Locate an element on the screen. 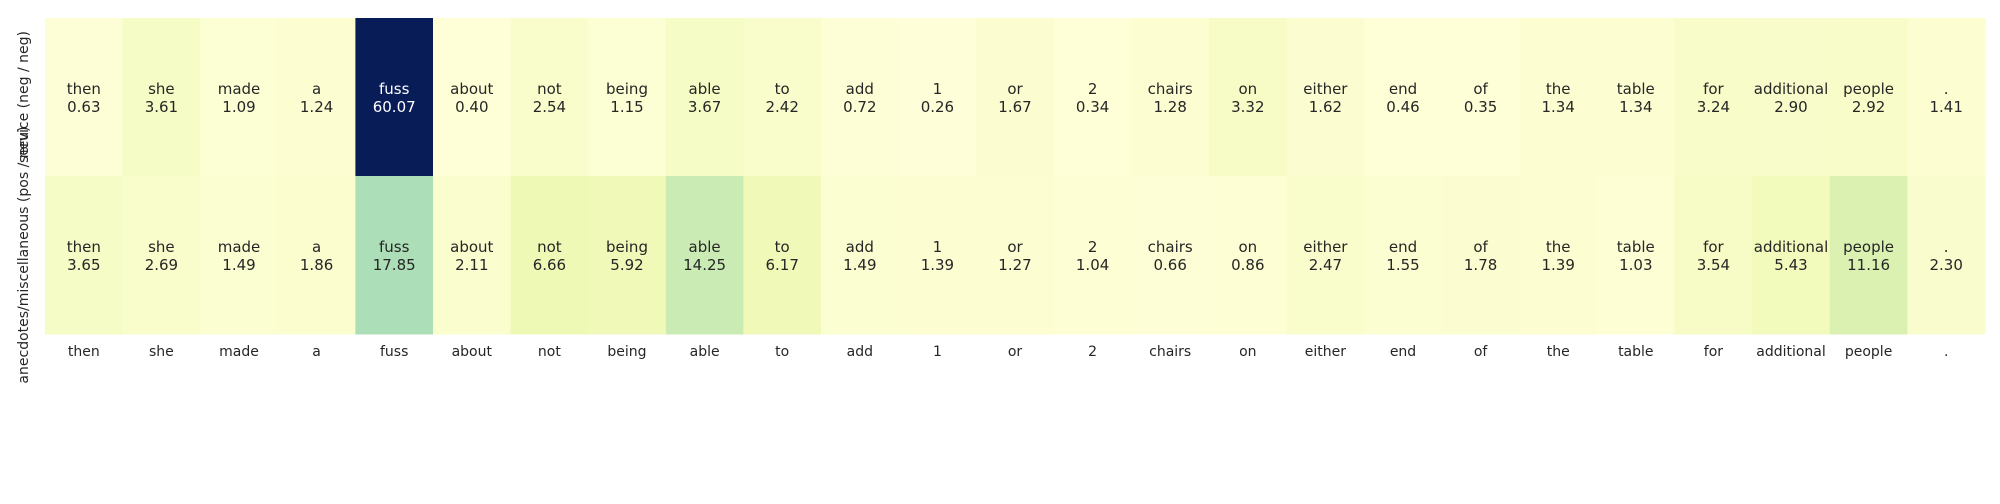 The width and height of the screenshot is (2000, 504). cell-value-label: 1.55 is located at coordinates (1402, 265).